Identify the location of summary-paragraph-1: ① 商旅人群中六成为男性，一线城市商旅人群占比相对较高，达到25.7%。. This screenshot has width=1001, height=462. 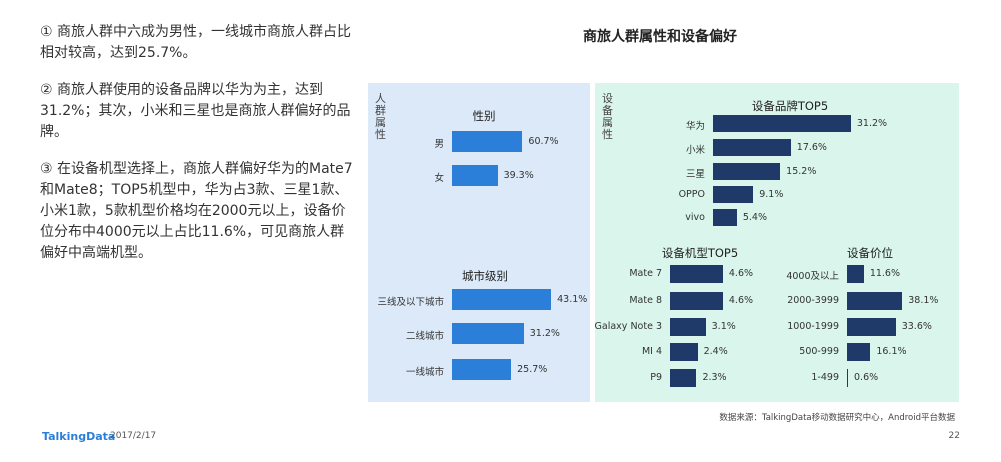
(195, 42).